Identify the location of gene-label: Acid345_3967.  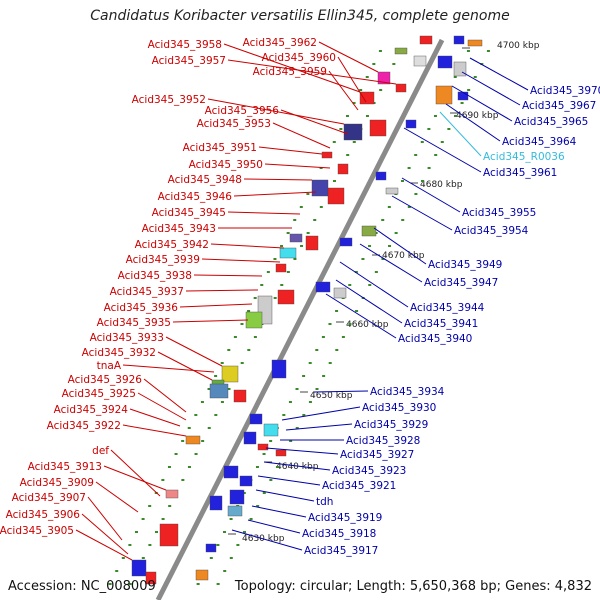
(559, 106).